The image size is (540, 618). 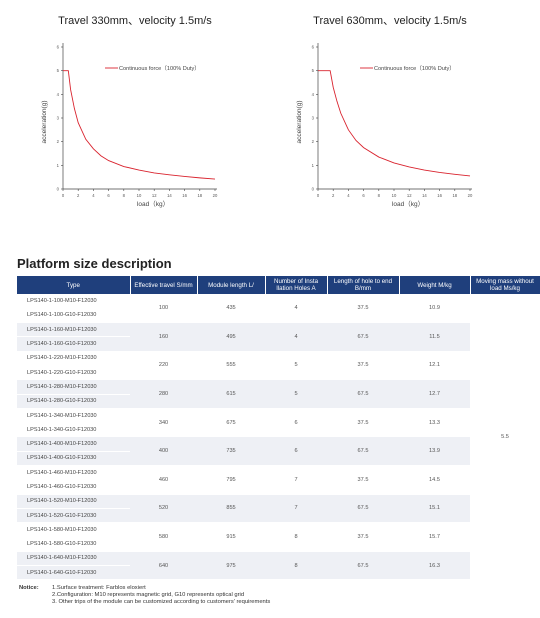 I want to click on chart-title: Travel 330mm、velocity 1.5m/s, so click(x=135, y=21).